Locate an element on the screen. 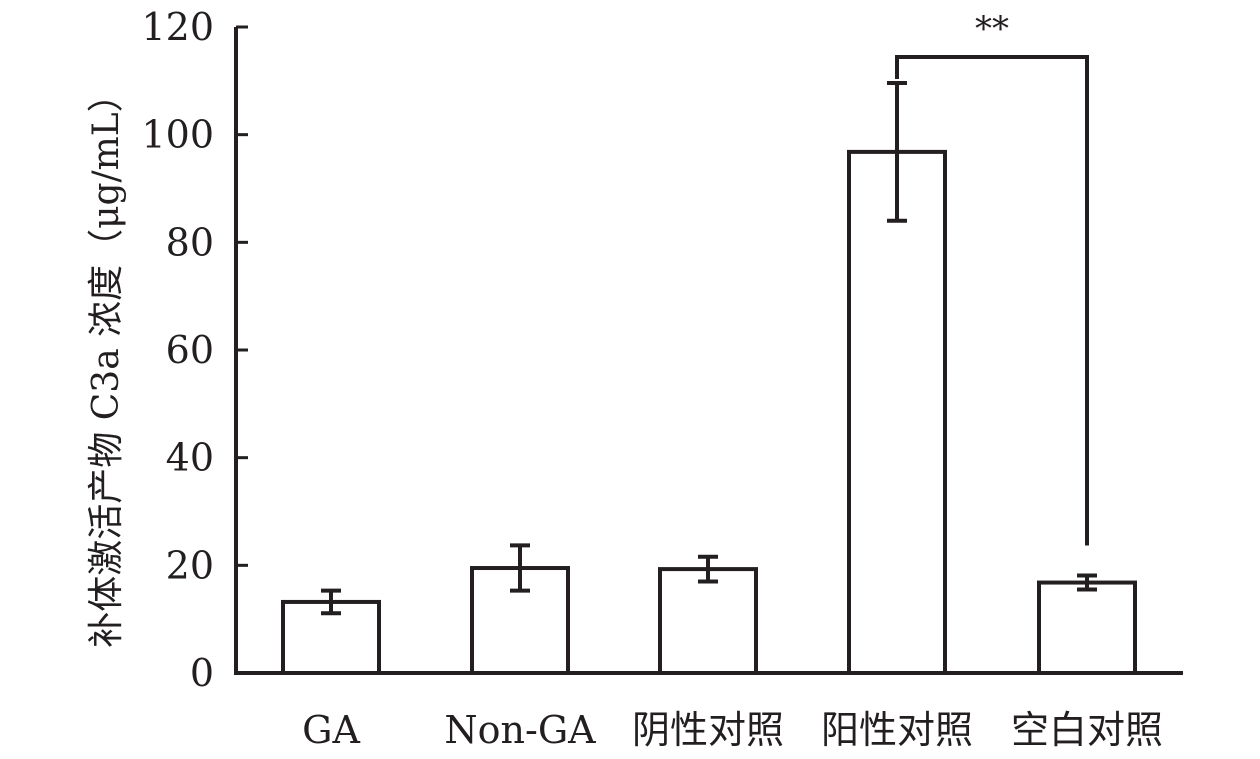 The width and height of the screenshot is (1260, 759). y-axis-title: 补体激活产物 C3a 浓度（μg/mL） is located at coordinates (106, 361).